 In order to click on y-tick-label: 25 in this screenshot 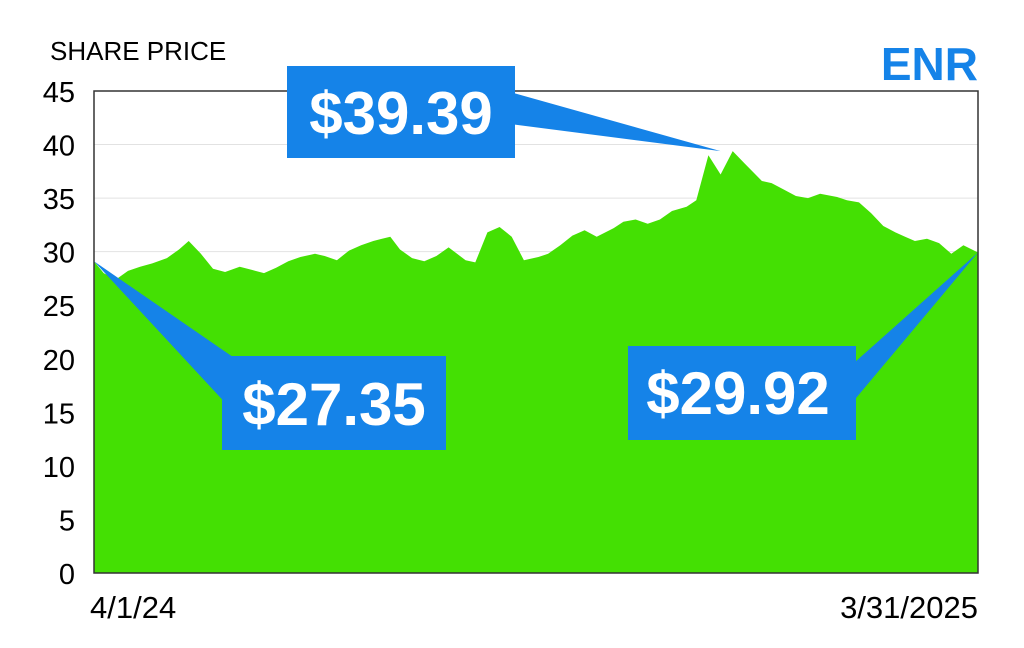, I will do `click(59, 307)`.